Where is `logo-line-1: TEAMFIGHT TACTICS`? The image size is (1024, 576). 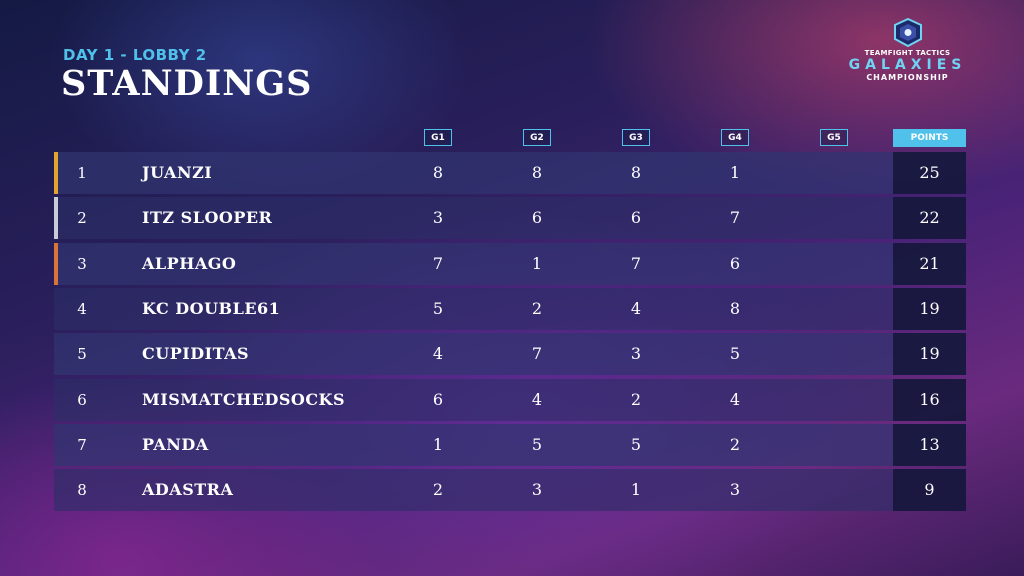 logo-line-1: TEAMFIGHT TACTICS is located at coordinates (907, 53).